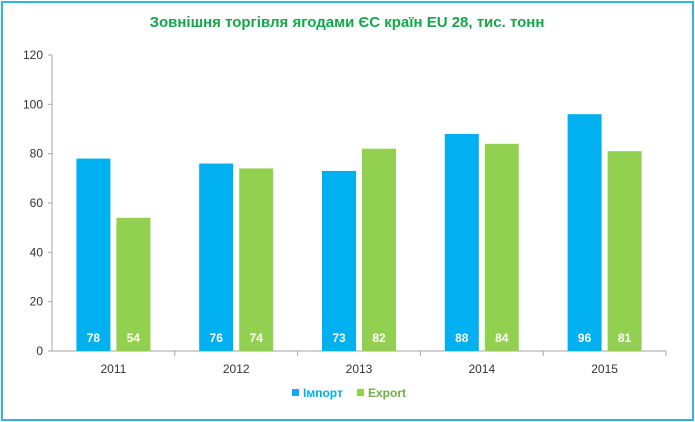 The image size is (695, 422). Describe the element at coordinates (359, 369) in the screenshot. I see `x-tick-label: 2013` at that location.